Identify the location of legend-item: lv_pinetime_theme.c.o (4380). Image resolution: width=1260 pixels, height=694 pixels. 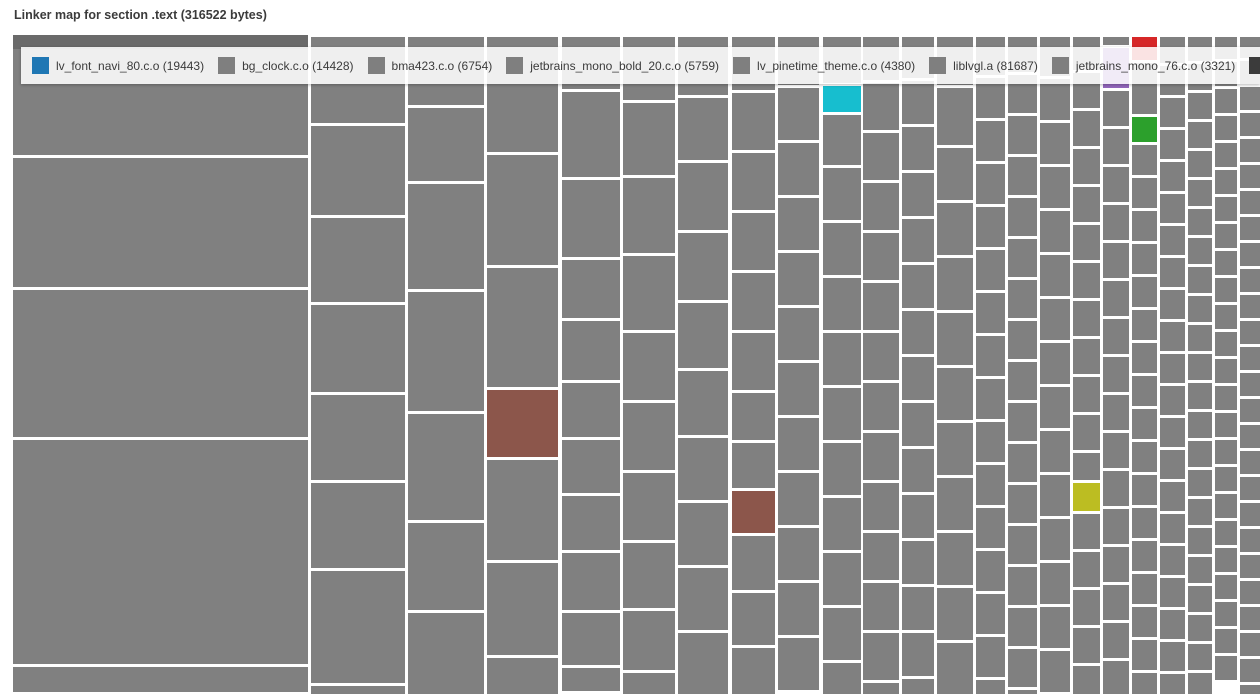
(824, 65).